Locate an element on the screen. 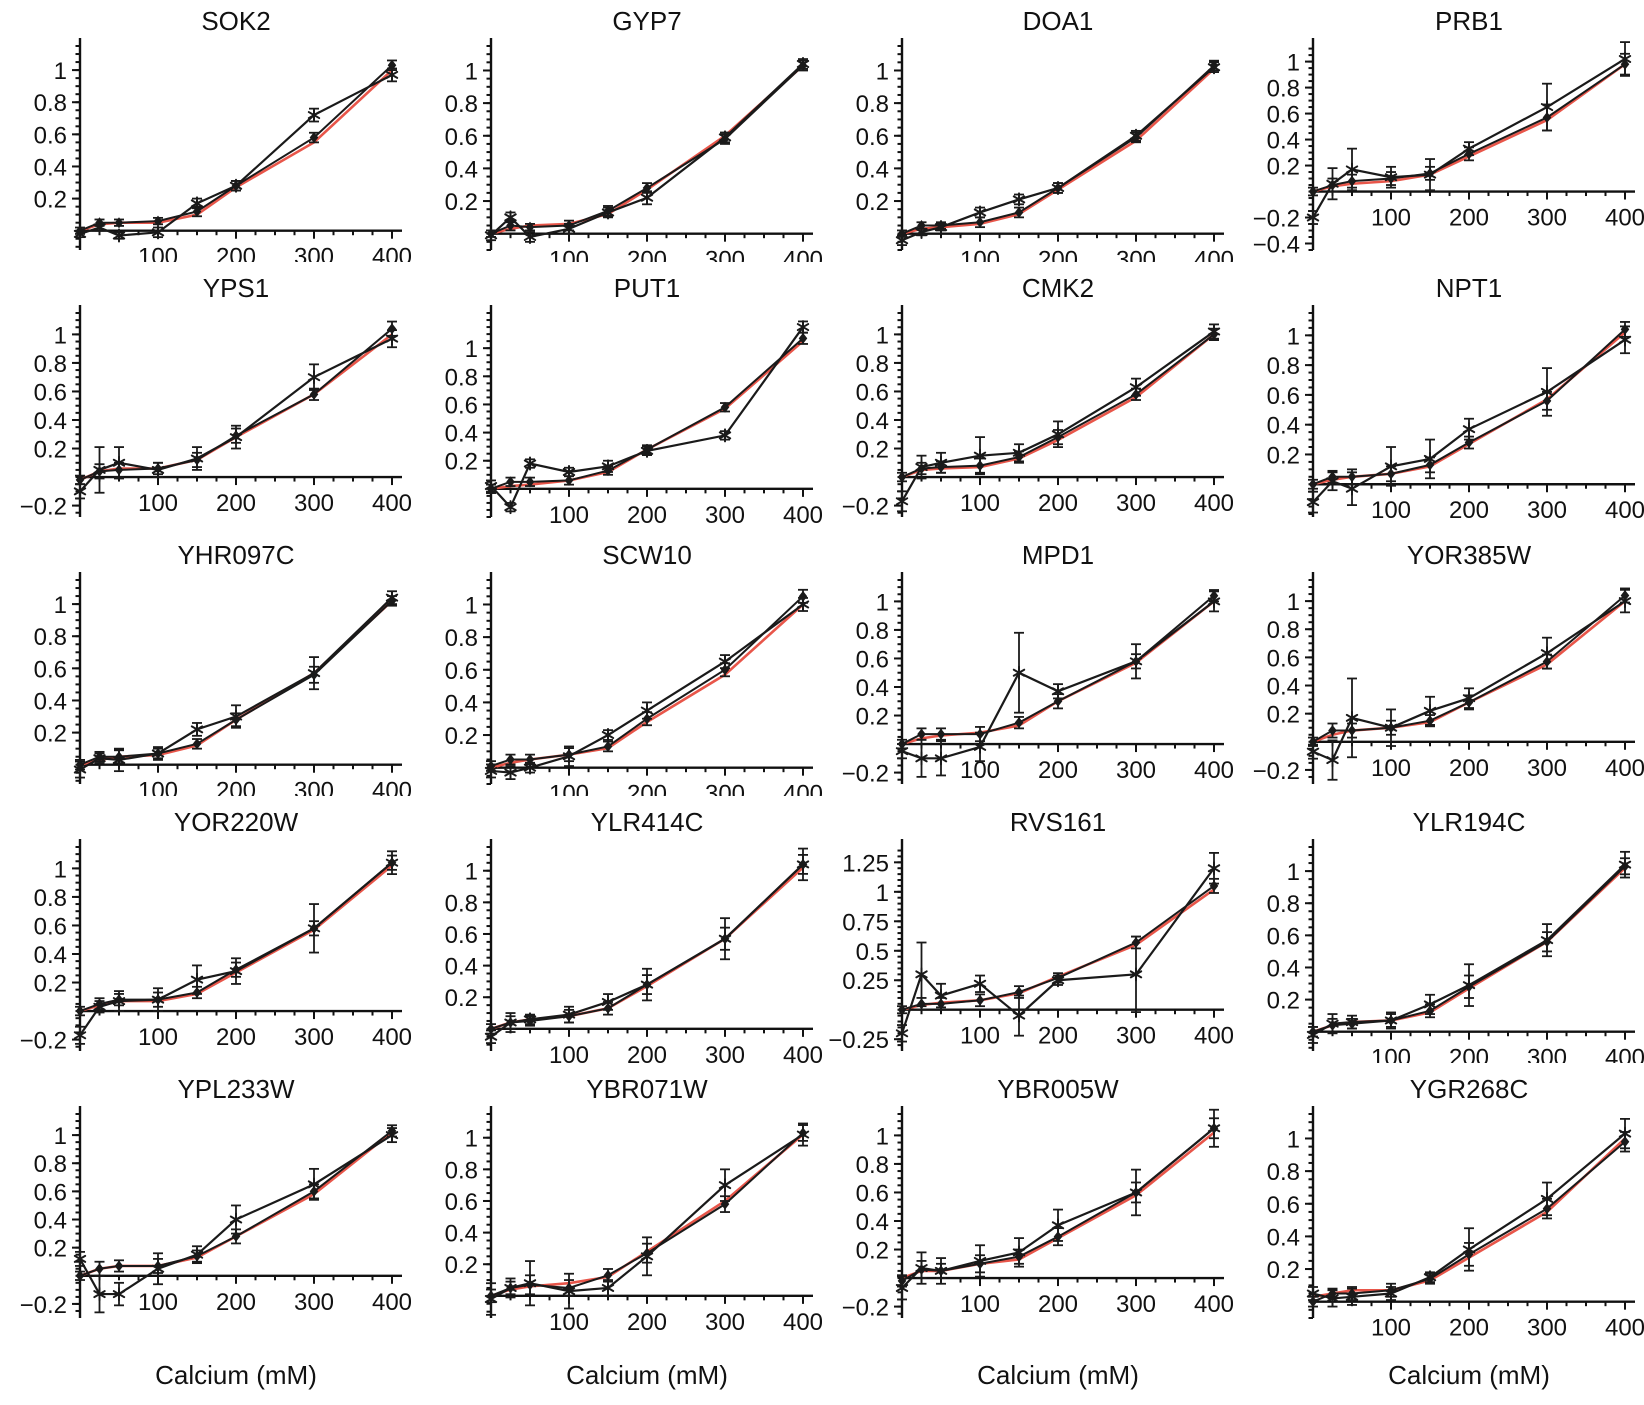  chart-canvas-rvs161: RVS161 100 200 300 400 −0.25 0.250.5 0.751 1.25 is located at coordinates (1031, 930).